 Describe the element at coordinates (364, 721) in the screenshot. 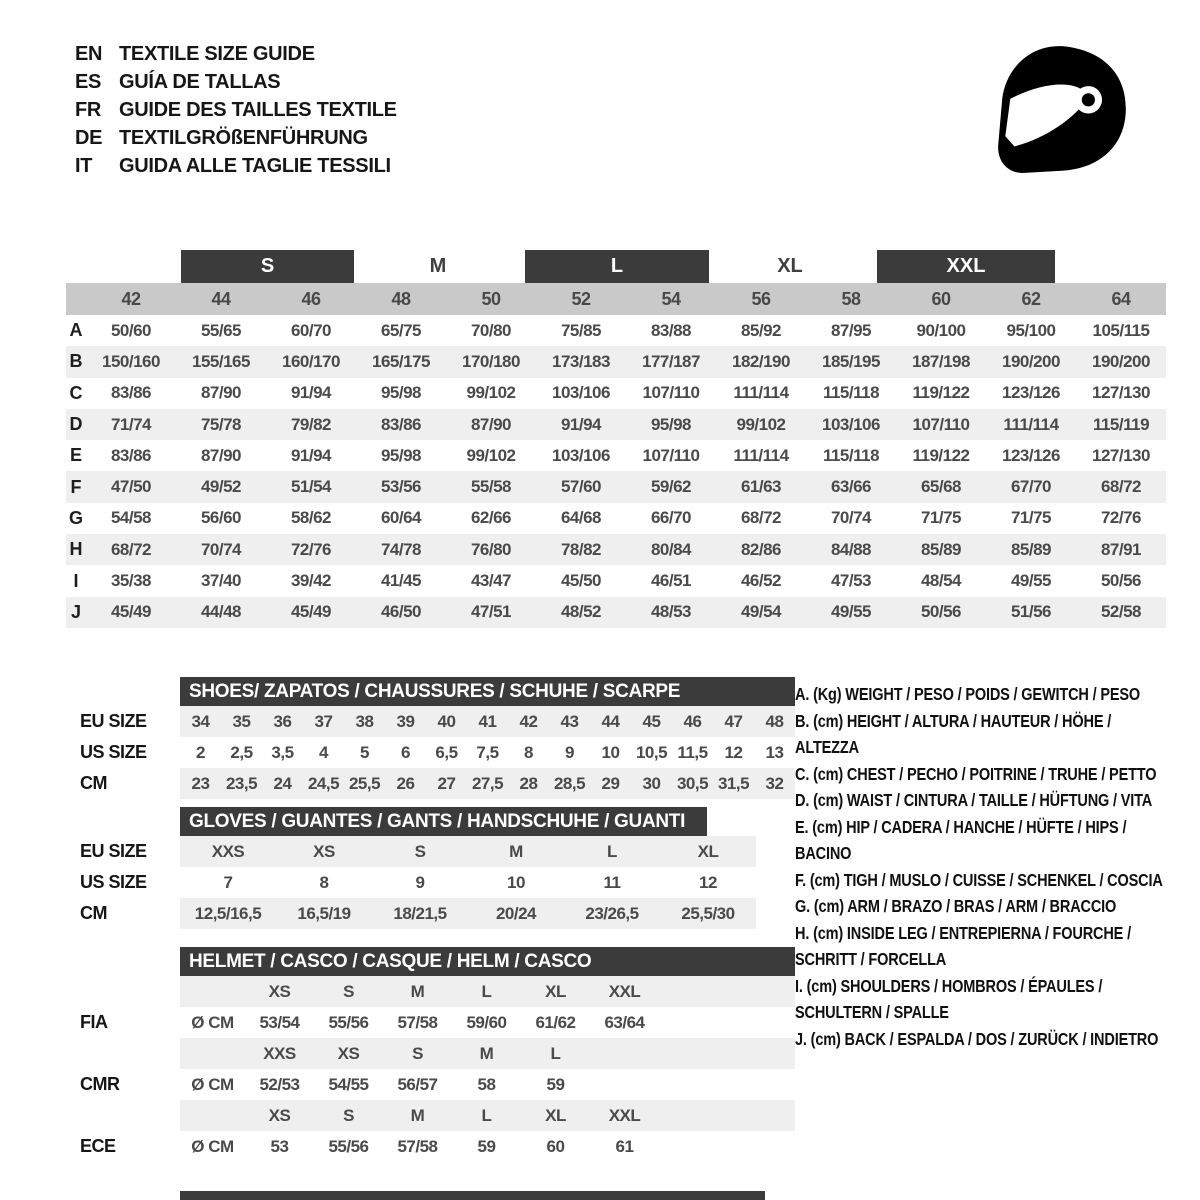

I see `shoes-eu-value: 38` at that location.